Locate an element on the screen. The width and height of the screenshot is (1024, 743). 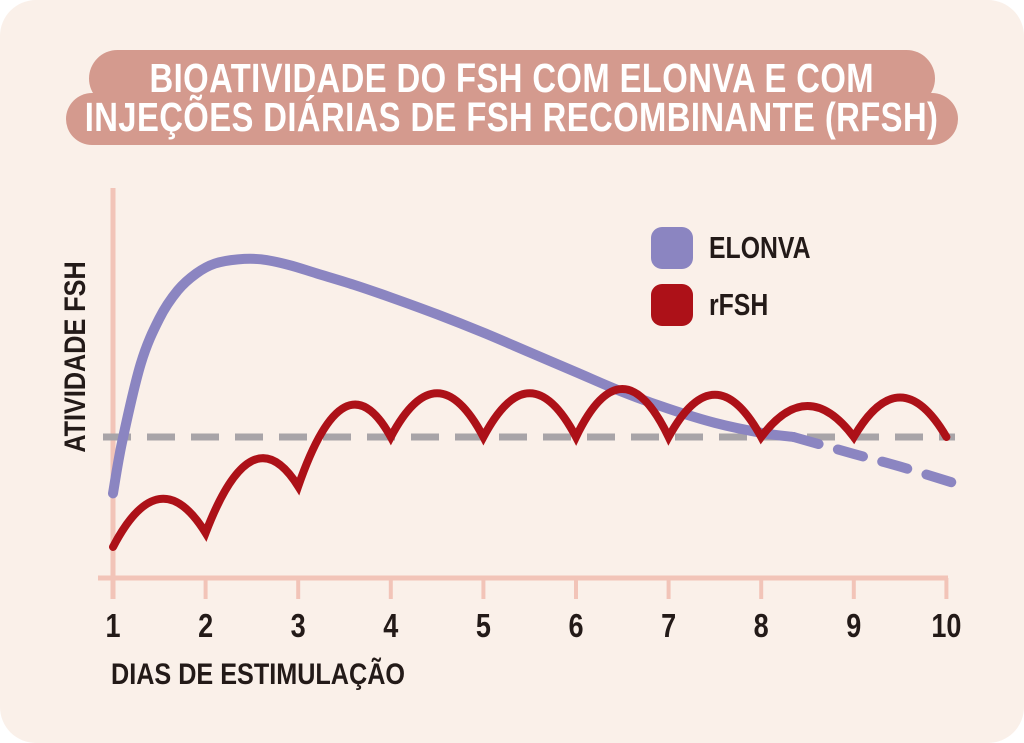
rfsh-swatch is located at coordinates (672, 305).